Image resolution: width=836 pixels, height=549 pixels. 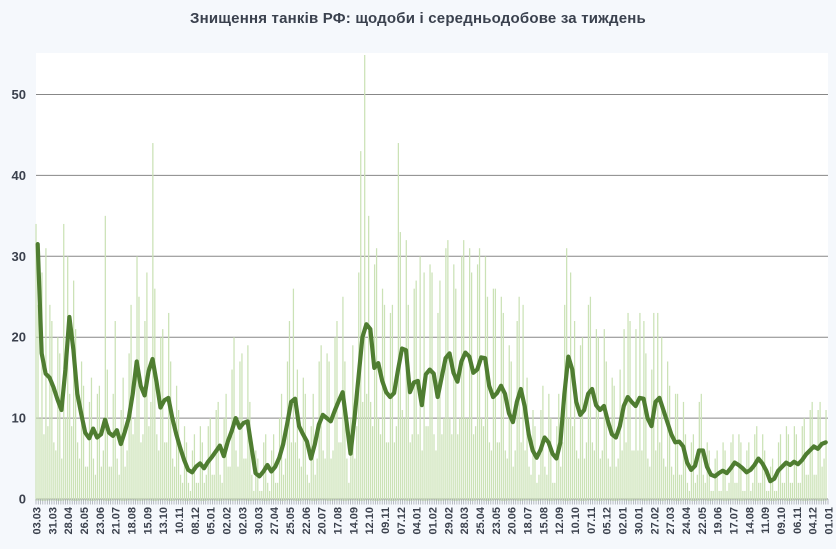 What do you see at coordinates (481, 520) in the screenshot?
I see `x-tick-label: 25.04` at bounding box center [481, 520].